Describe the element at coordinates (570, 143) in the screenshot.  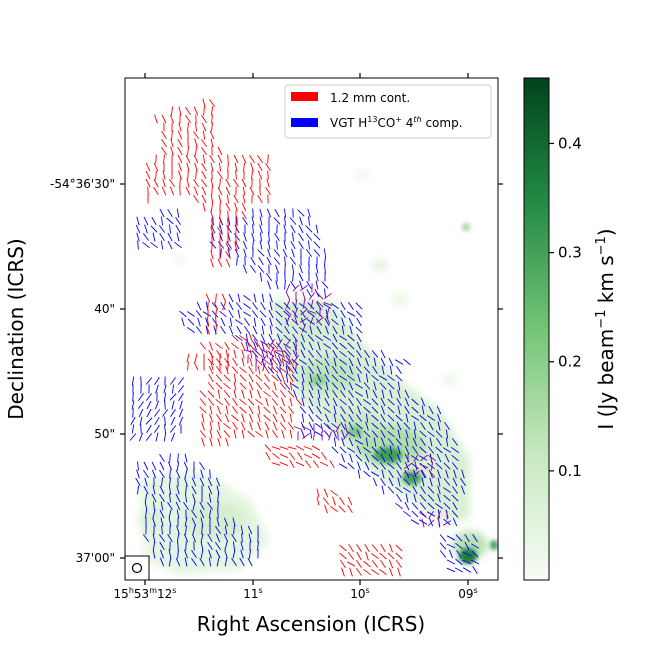
I see `colorbar-tick-label: 0.4` at that location.